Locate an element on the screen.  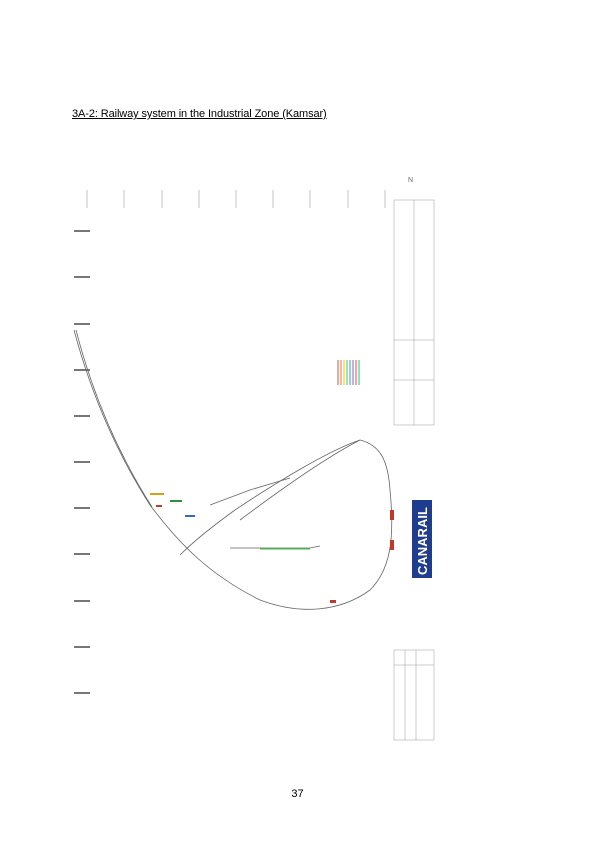
canarail-logo: CANARAIL is located at coordinates (422, 539).